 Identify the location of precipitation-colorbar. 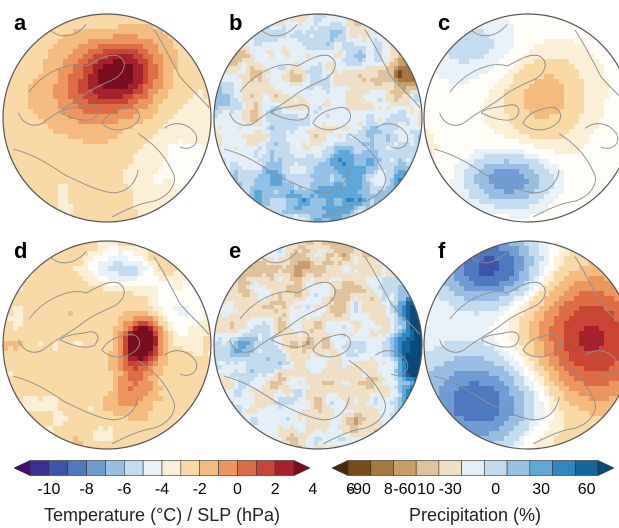
(473, 468).